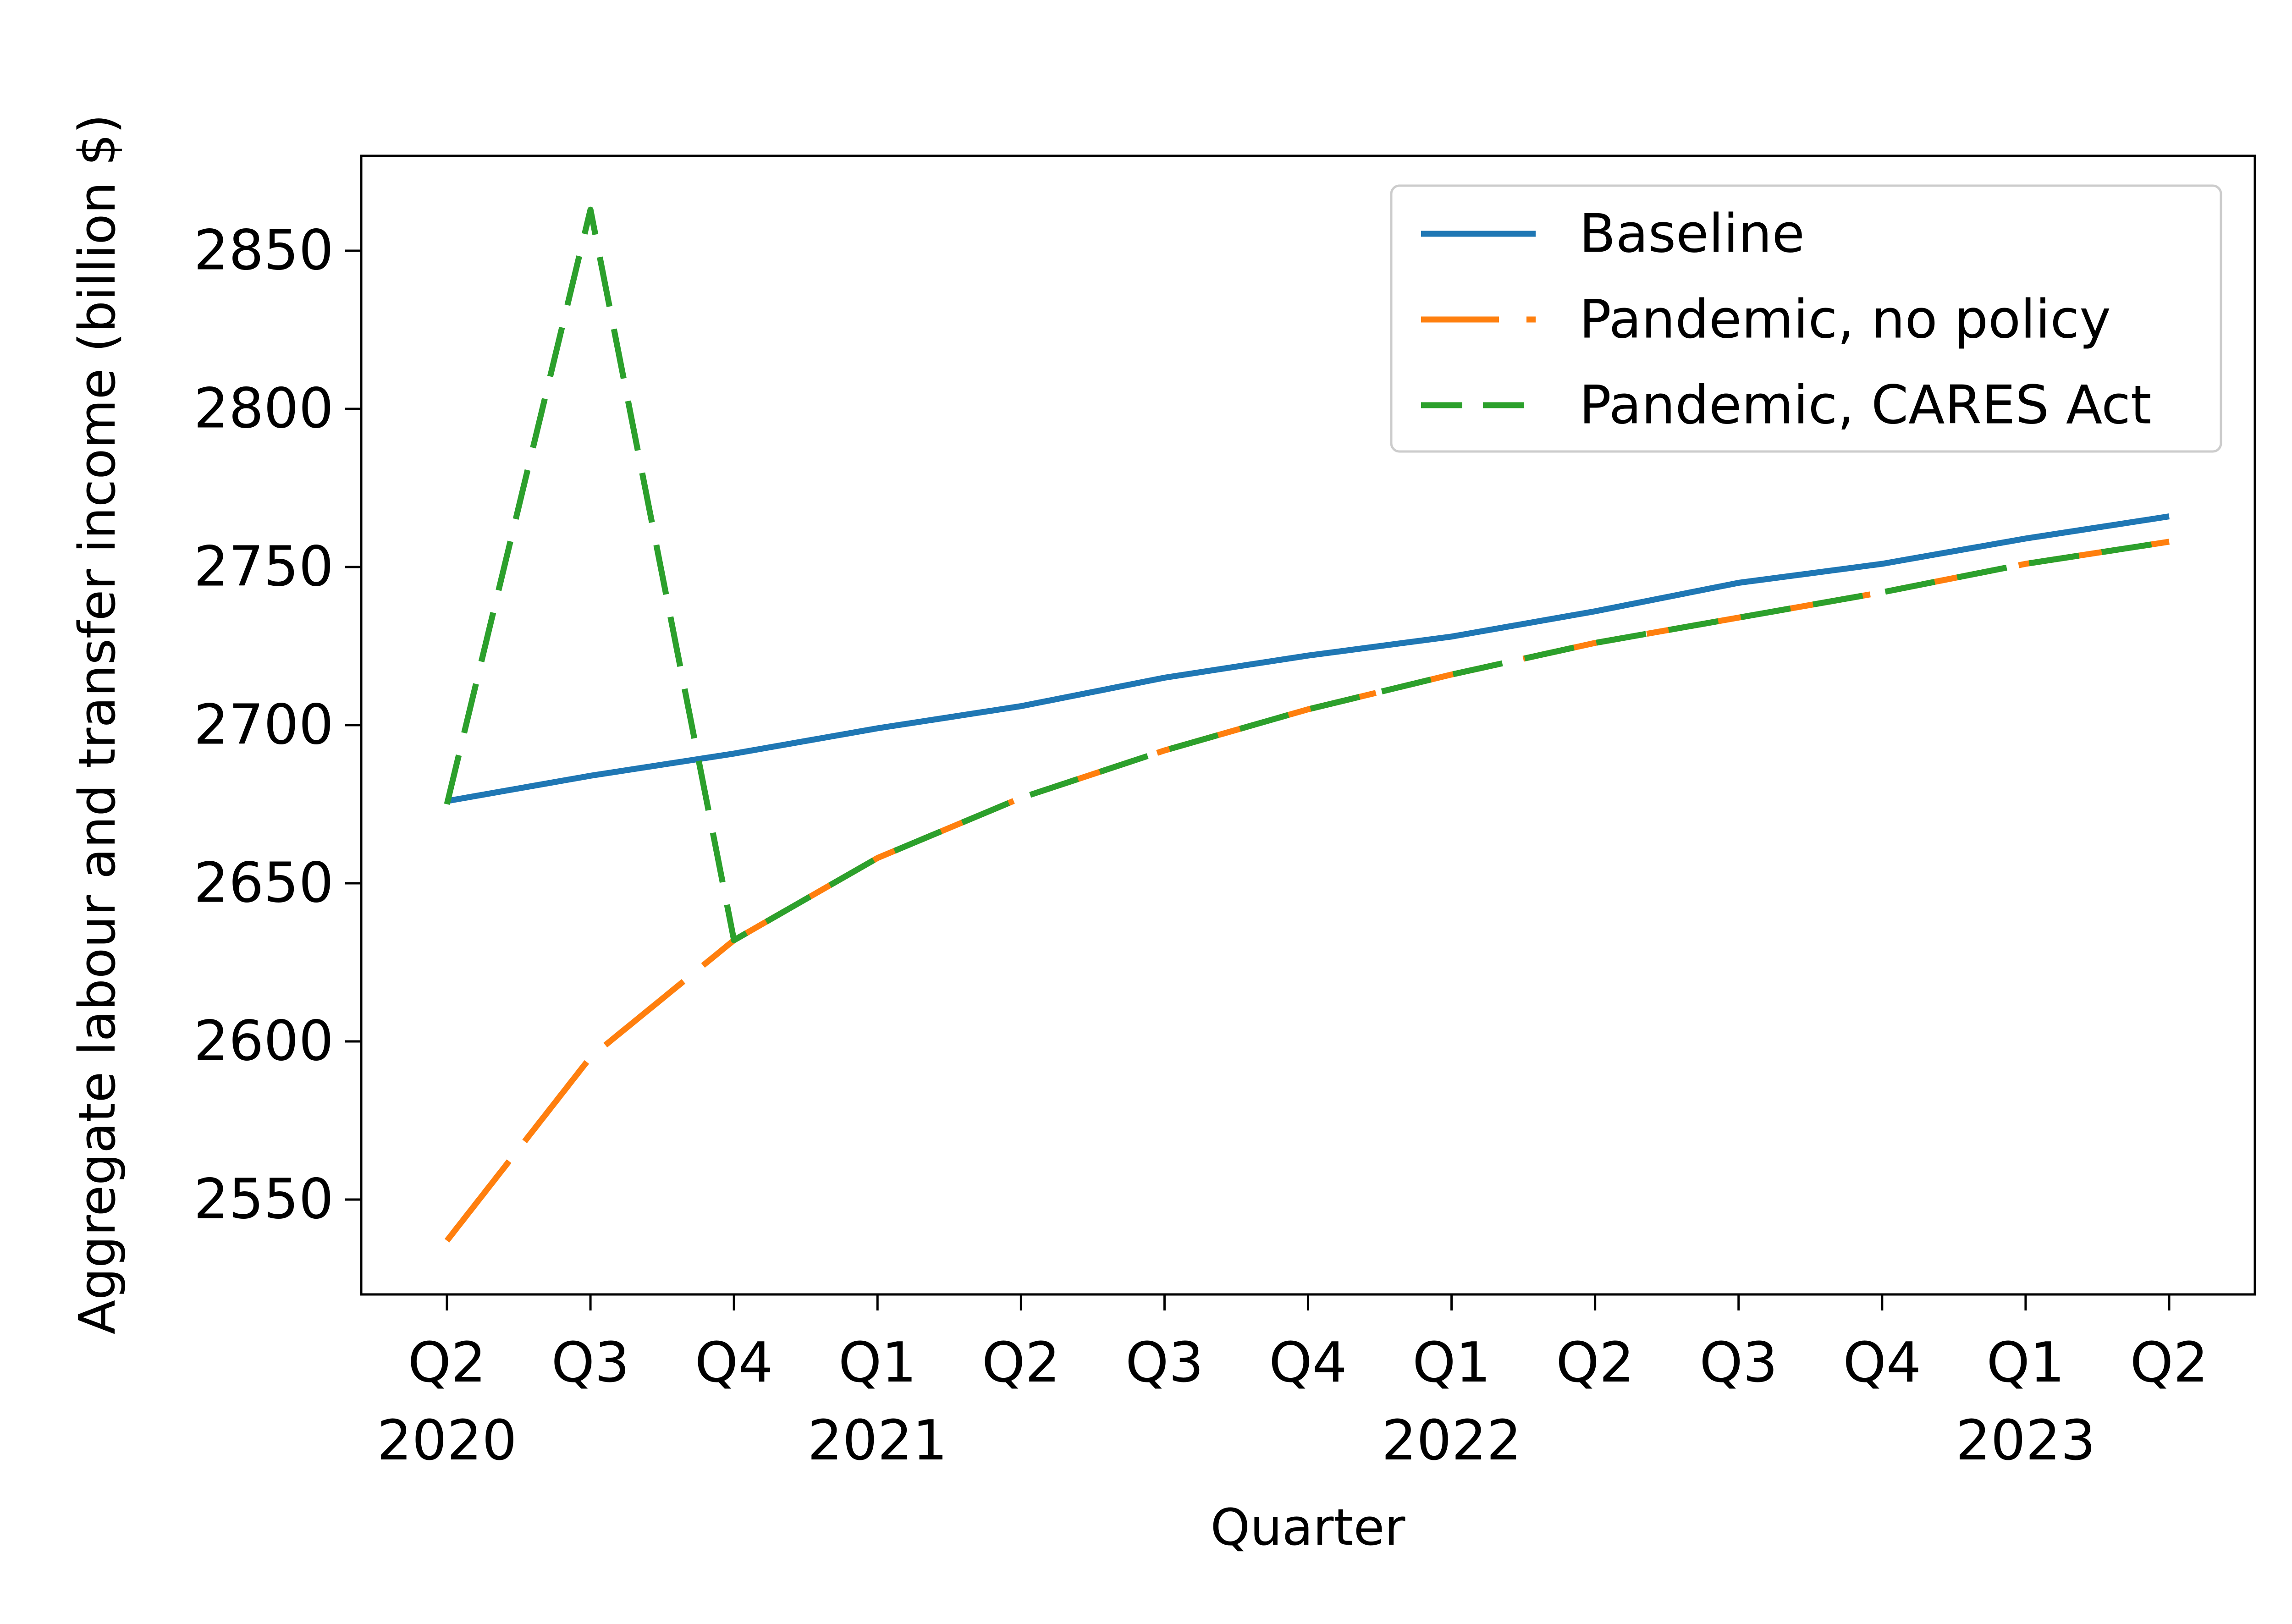 Image resolution: width=2292 pixels, height=1624 pixels. I want to click on y-axis: 2550 2600 2650 2700 2750 2800 2850, so click(277, 725).